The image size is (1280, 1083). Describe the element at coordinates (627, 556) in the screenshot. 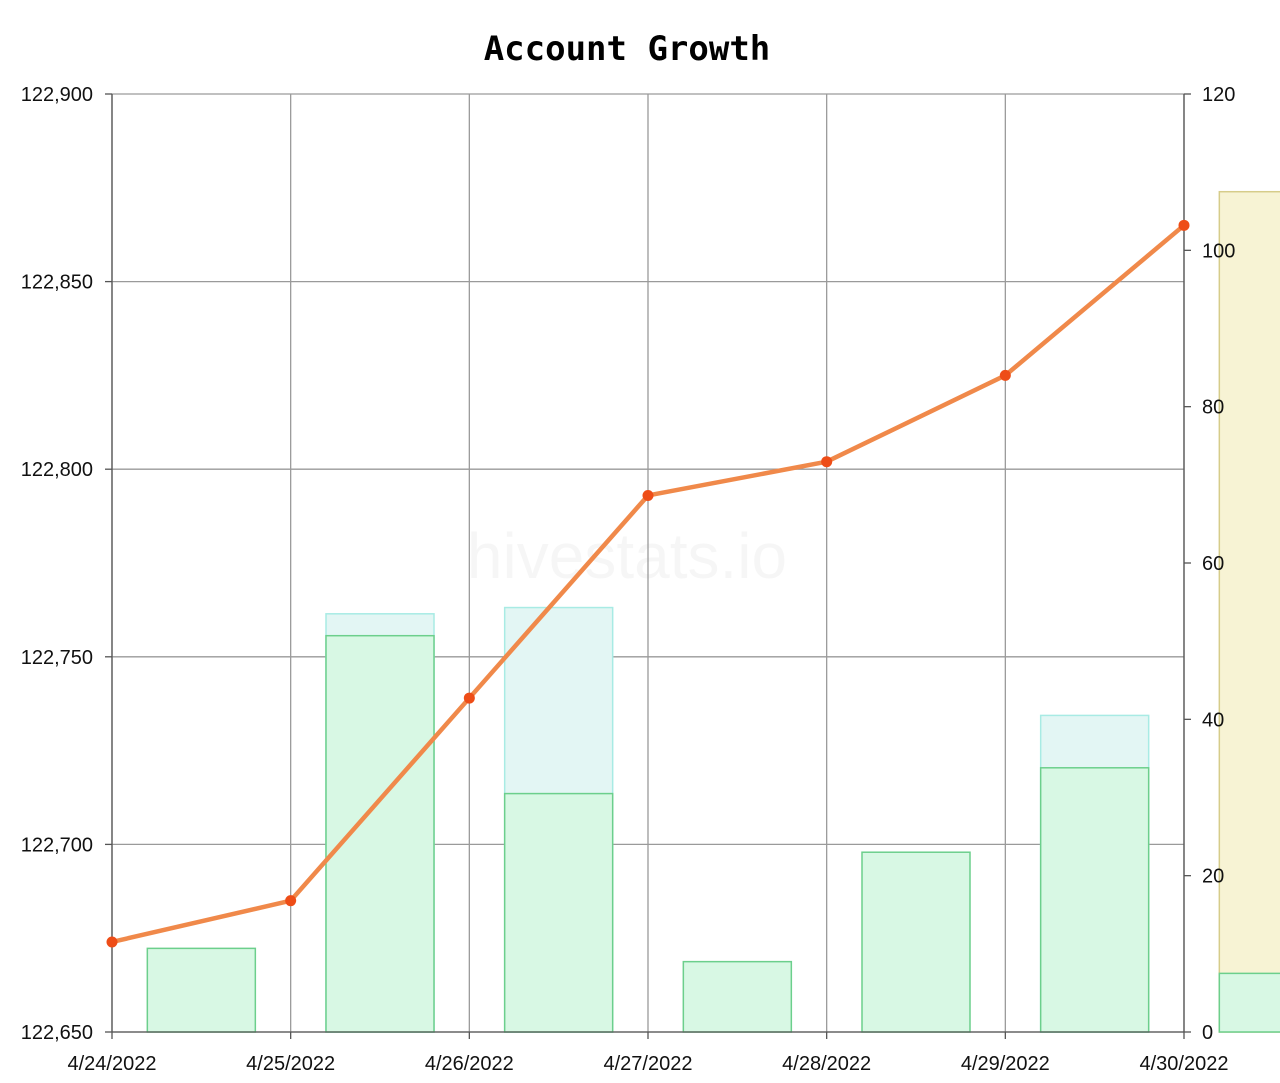

I see `watermark-text: hivestats.io` at that location.